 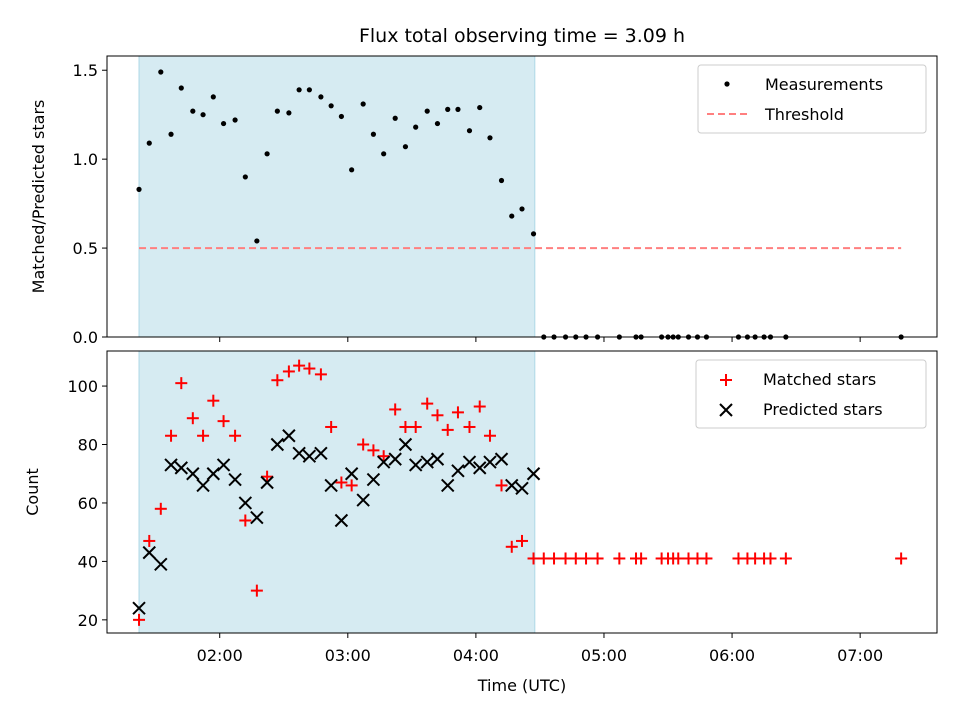 What do you see at coordinates (540, 649) in the screenshot?
I see `bottom-x-ticks: 02:00 03:00 04:00 05:00 06:00 07:00` at bounding box center [540, 649].